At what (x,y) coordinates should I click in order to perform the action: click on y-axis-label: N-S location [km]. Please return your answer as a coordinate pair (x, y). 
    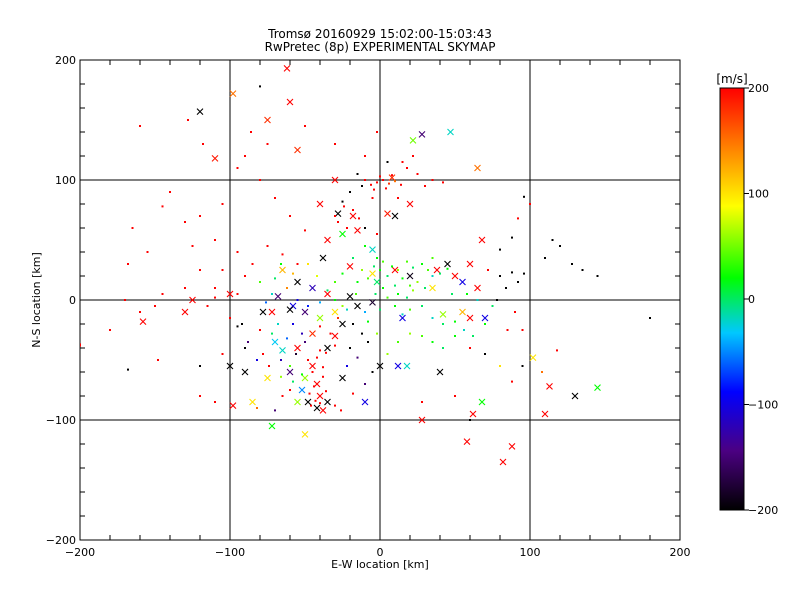
    Looking at the image, I should click on (36, 300).